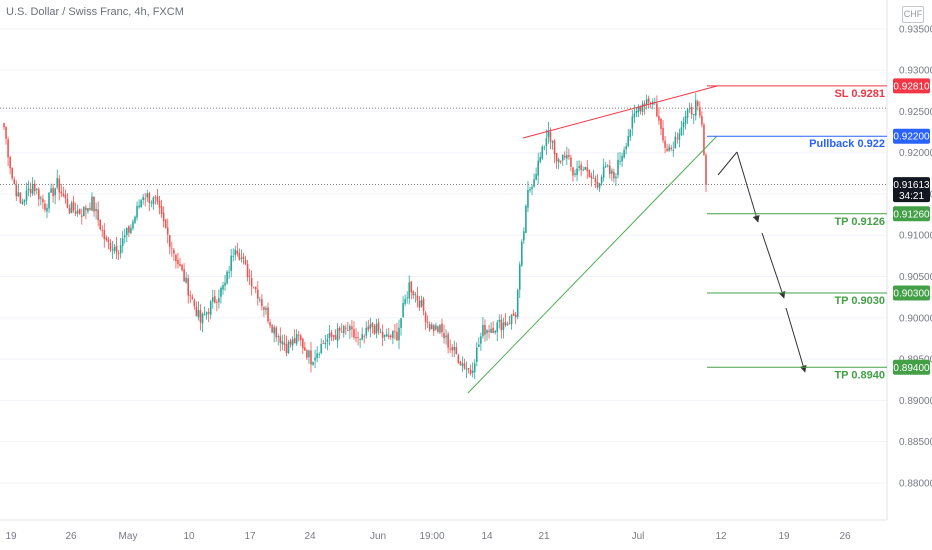 Image resolution: width=932 pixels, height=550 pixels. Describe the element at coordinates (911, 214) in the screenshot. I see `level-price-tag-text: 0.91260` at that location.